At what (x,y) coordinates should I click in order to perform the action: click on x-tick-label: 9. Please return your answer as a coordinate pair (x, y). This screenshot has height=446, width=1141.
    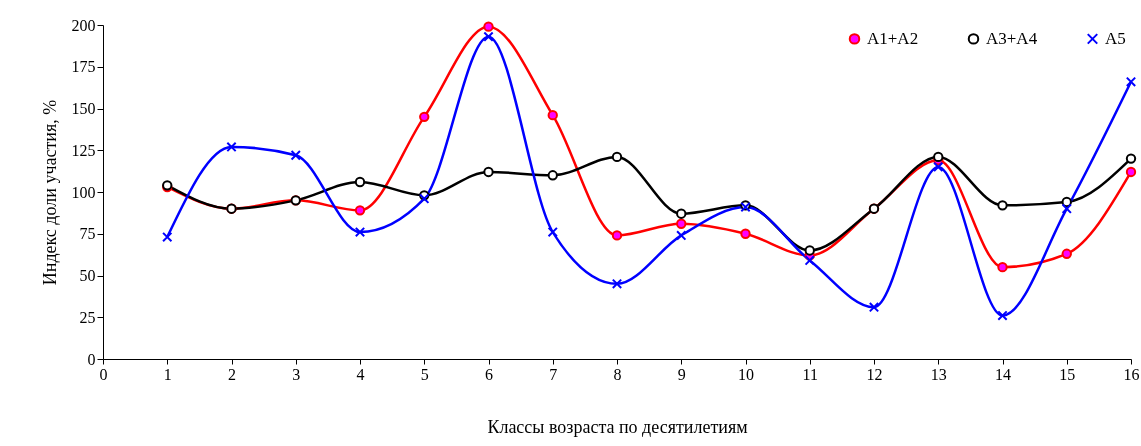
    Looking at the image, I should click on (681, 374).